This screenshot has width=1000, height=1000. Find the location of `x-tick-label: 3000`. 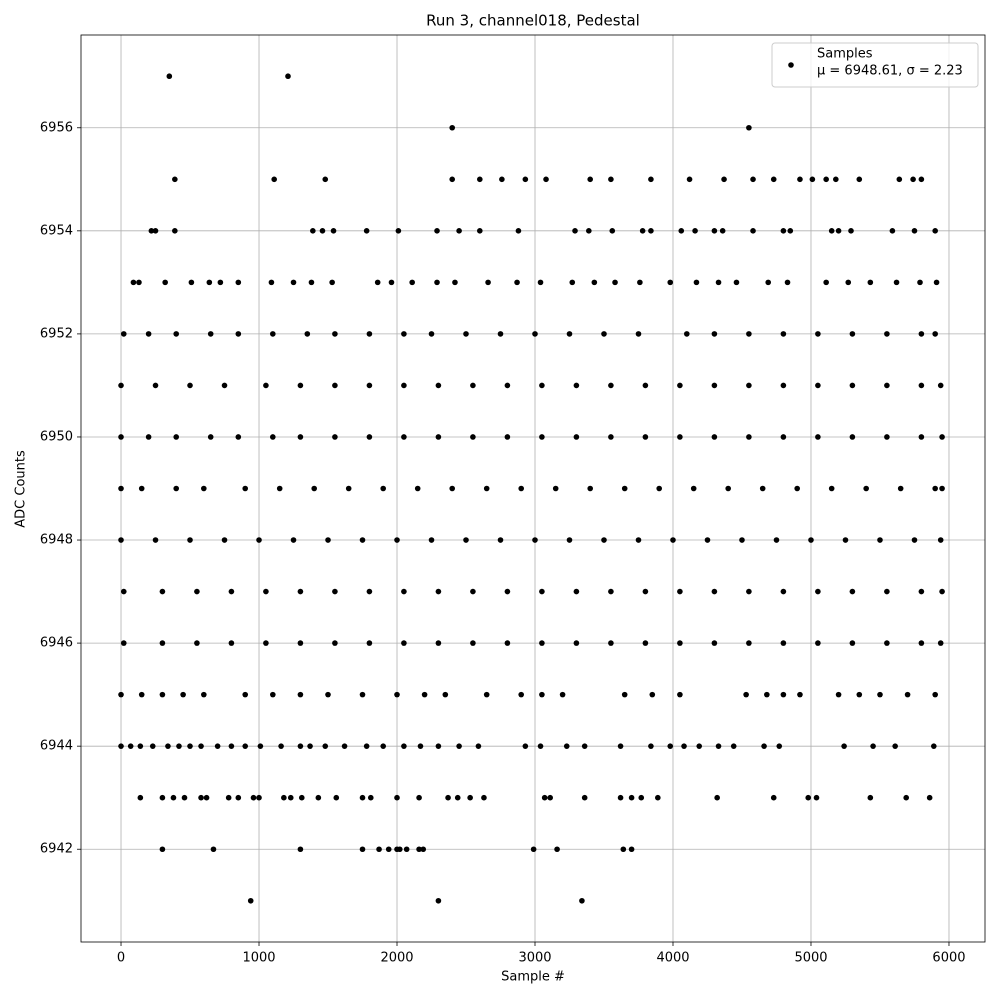

x-tick-label: 3000 is located at coordinates (534, 958).